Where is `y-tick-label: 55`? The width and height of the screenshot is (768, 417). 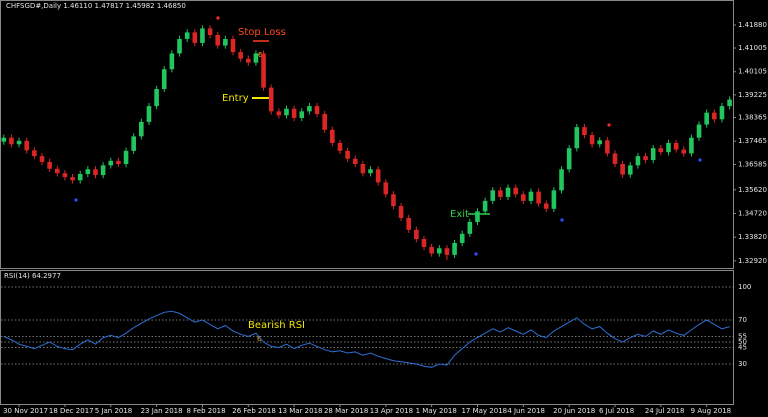 y-tick-label: 55 is located at coordinates (742, 337).